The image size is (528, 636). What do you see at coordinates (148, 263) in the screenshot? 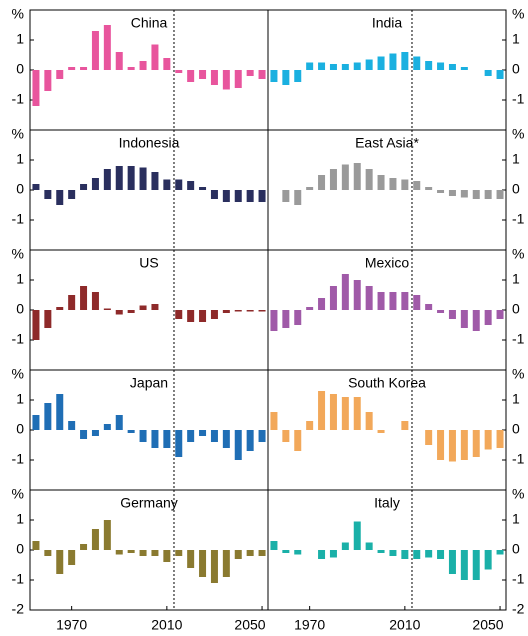
I see `panel-title: US` at bounding box center [148, 263].